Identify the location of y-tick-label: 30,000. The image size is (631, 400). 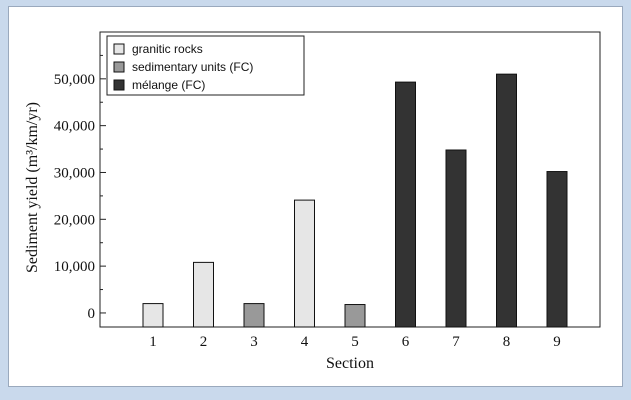
(74, 173).